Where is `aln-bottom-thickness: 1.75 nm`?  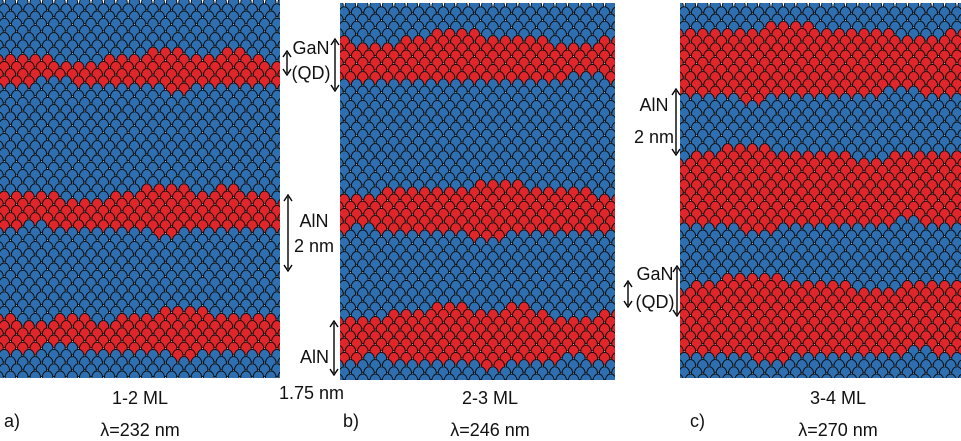 aln-bottom-thickness: 1.75 nm is located at coordinates (312, 393).